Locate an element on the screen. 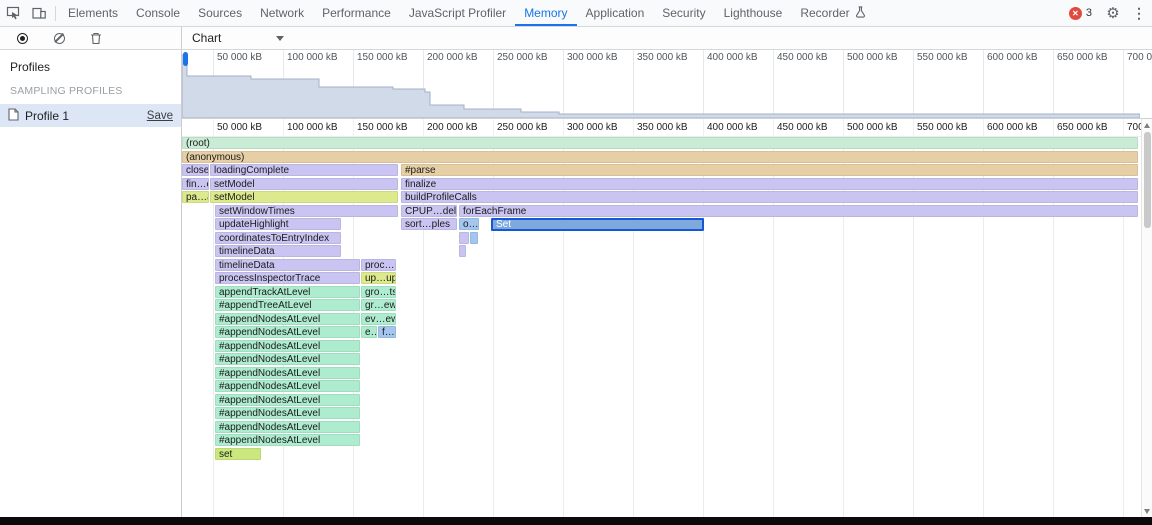  scroll-up-icon is located at coordinates (1147, 125).